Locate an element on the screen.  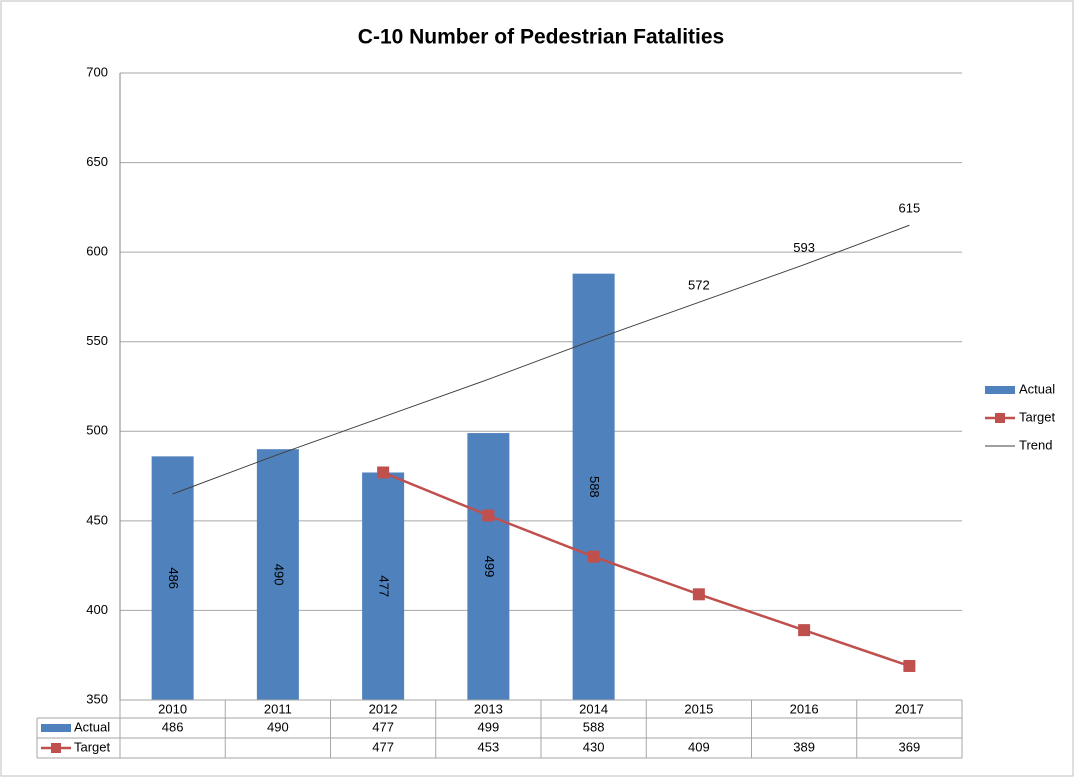
chart-title: C-10 Number of Pedestrian Fatalities is located at coordinates (541, 37).